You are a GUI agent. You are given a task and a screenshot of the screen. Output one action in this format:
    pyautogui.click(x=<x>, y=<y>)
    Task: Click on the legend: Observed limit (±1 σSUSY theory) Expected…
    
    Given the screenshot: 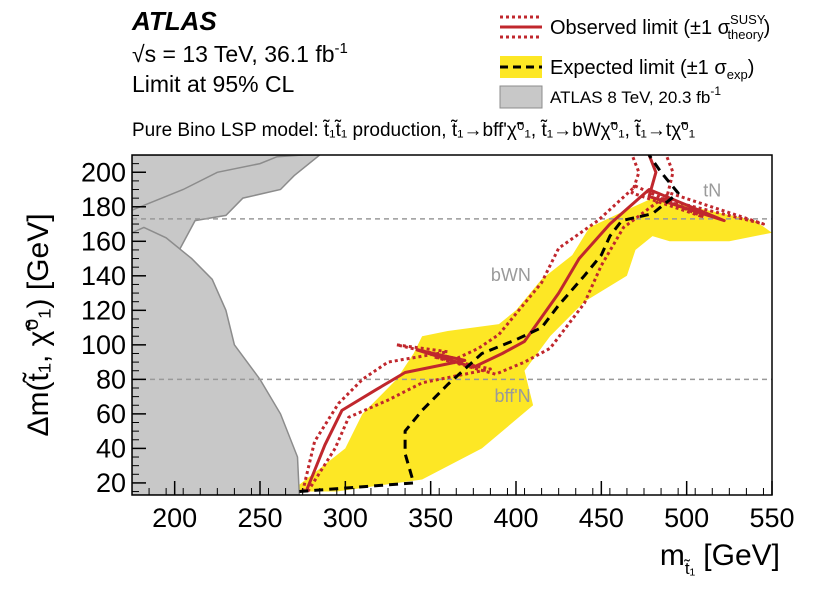 What is the action you would take?
    pyautogui.click(x=634, y=60)
    